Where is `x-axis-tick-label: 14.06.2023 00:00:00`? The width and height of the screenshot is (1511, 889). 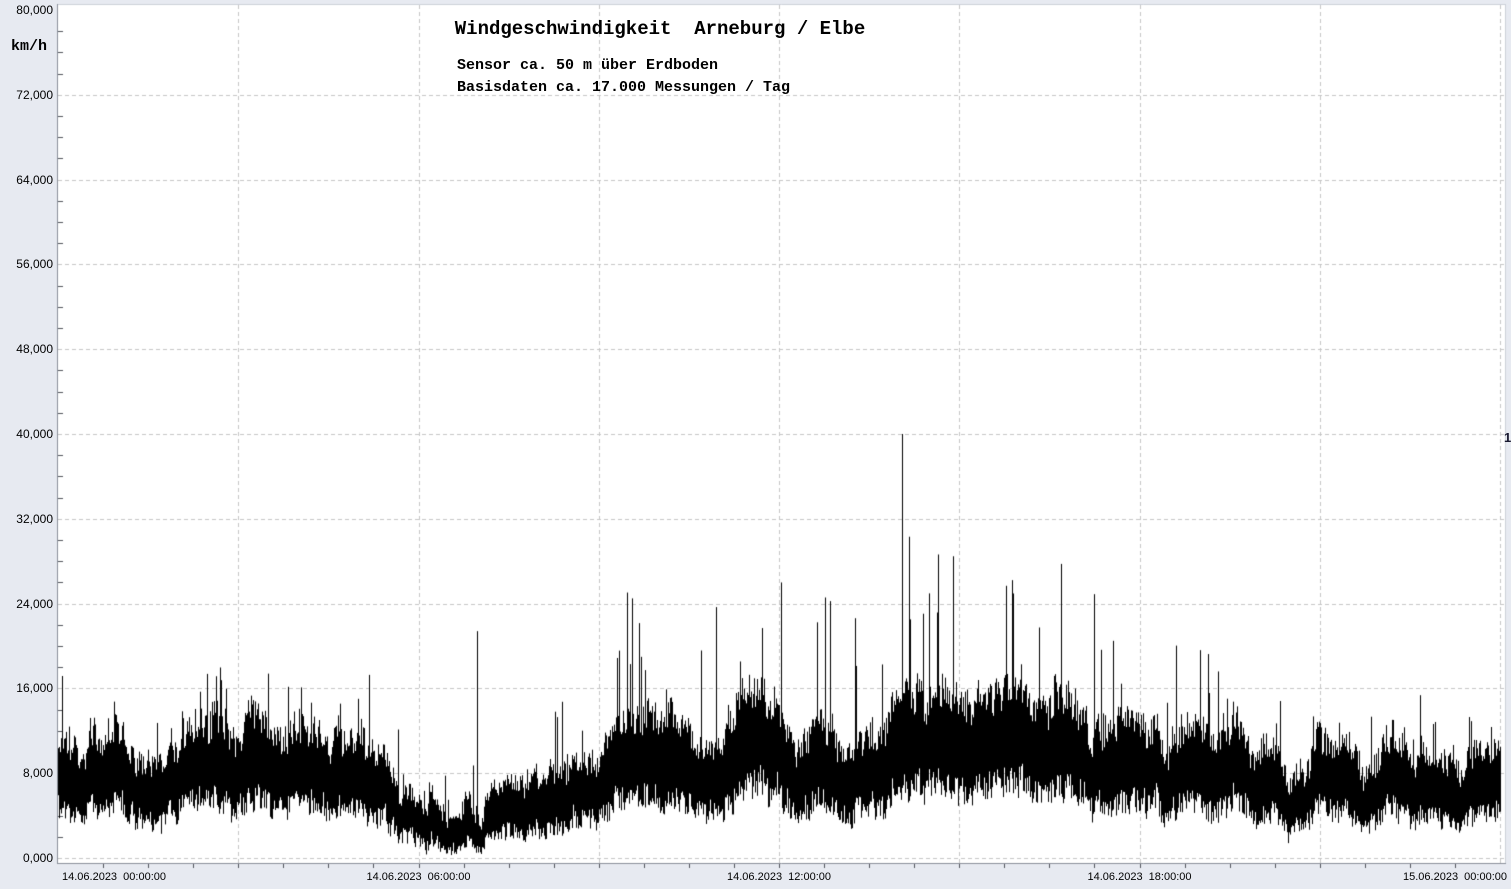 x-axis-tick-label: 14.06.2023 00:00:00 is located at coordinates (114, 877).